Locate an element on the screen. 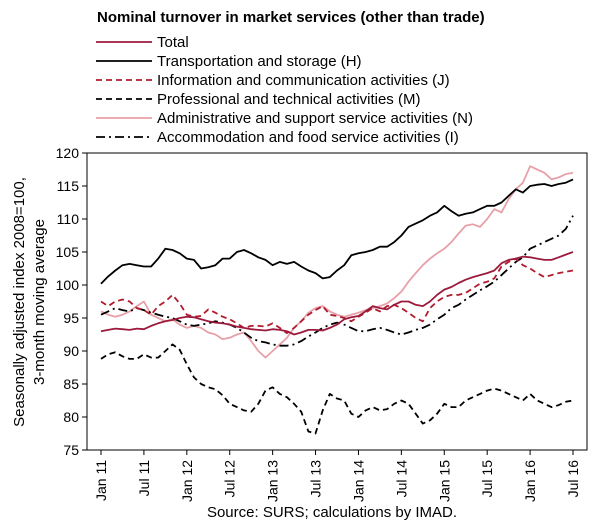  y-tick-label: 120 is located at coordinates (68, 153).